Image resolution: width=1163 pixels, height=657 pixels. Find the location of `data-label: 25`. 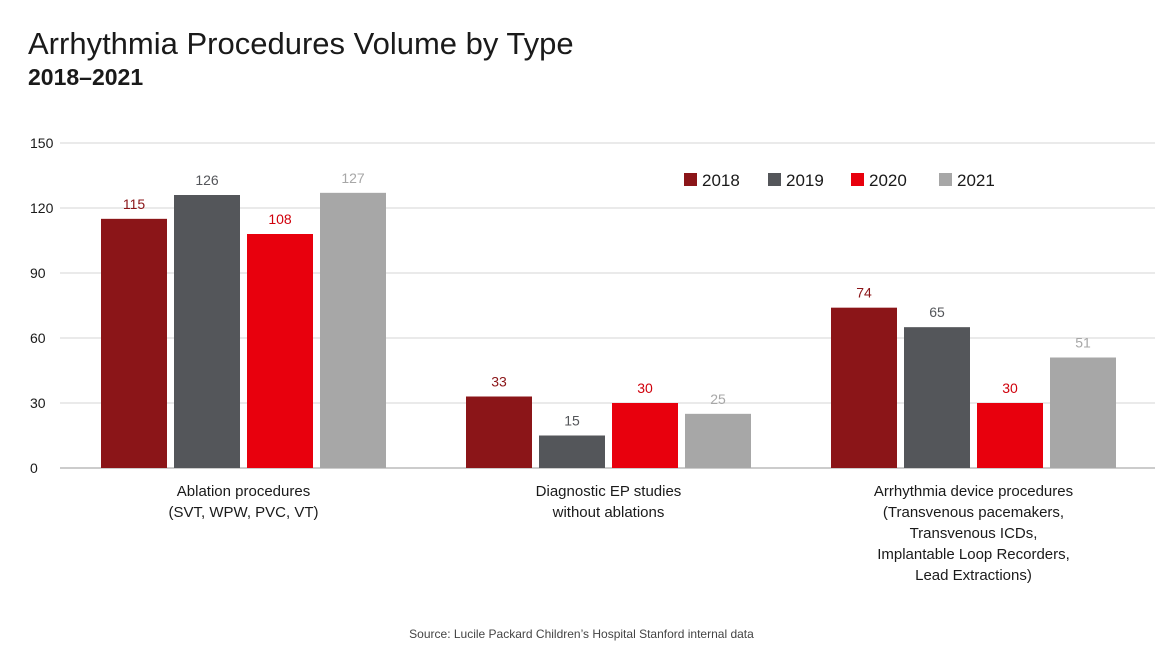

data-label: 25 is located at coordinates (718, 399).